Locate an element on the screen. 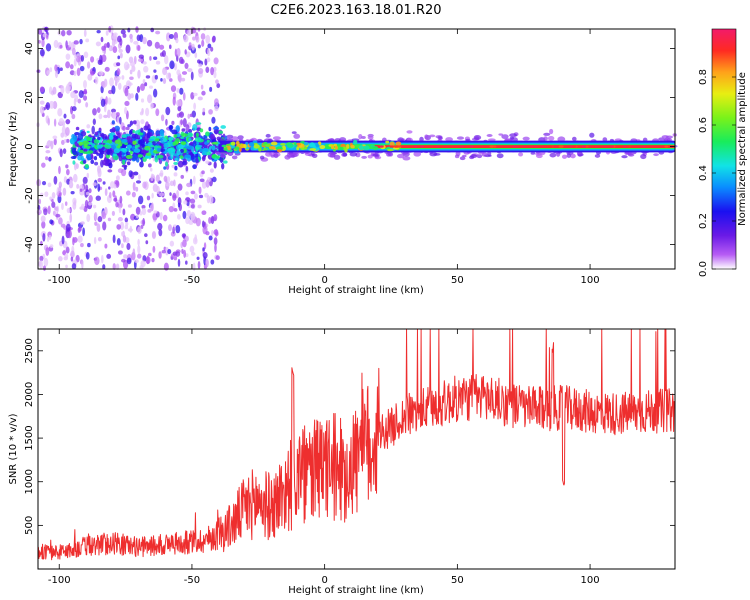  snr-x-tick-label: 100 is located at coordinates (590, 580).